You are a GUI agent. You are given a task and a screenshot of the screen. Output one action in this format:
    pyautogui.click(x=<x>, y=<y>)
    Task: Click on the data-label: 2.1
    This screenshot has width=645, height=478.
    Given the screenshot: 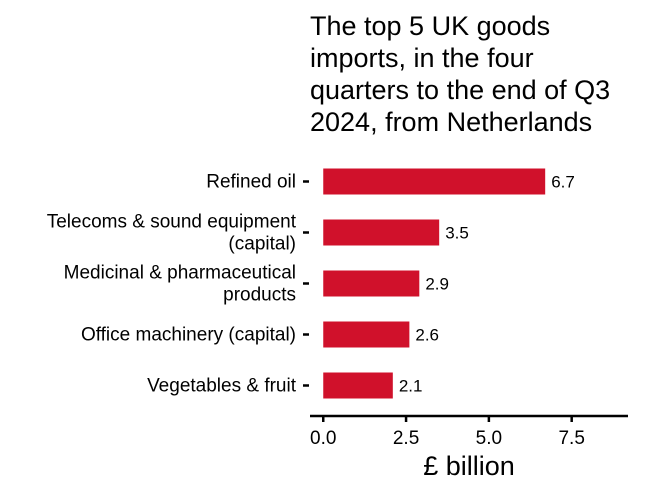 What is the action you would take?
    pyautogui.click(x=411, y=386)
    